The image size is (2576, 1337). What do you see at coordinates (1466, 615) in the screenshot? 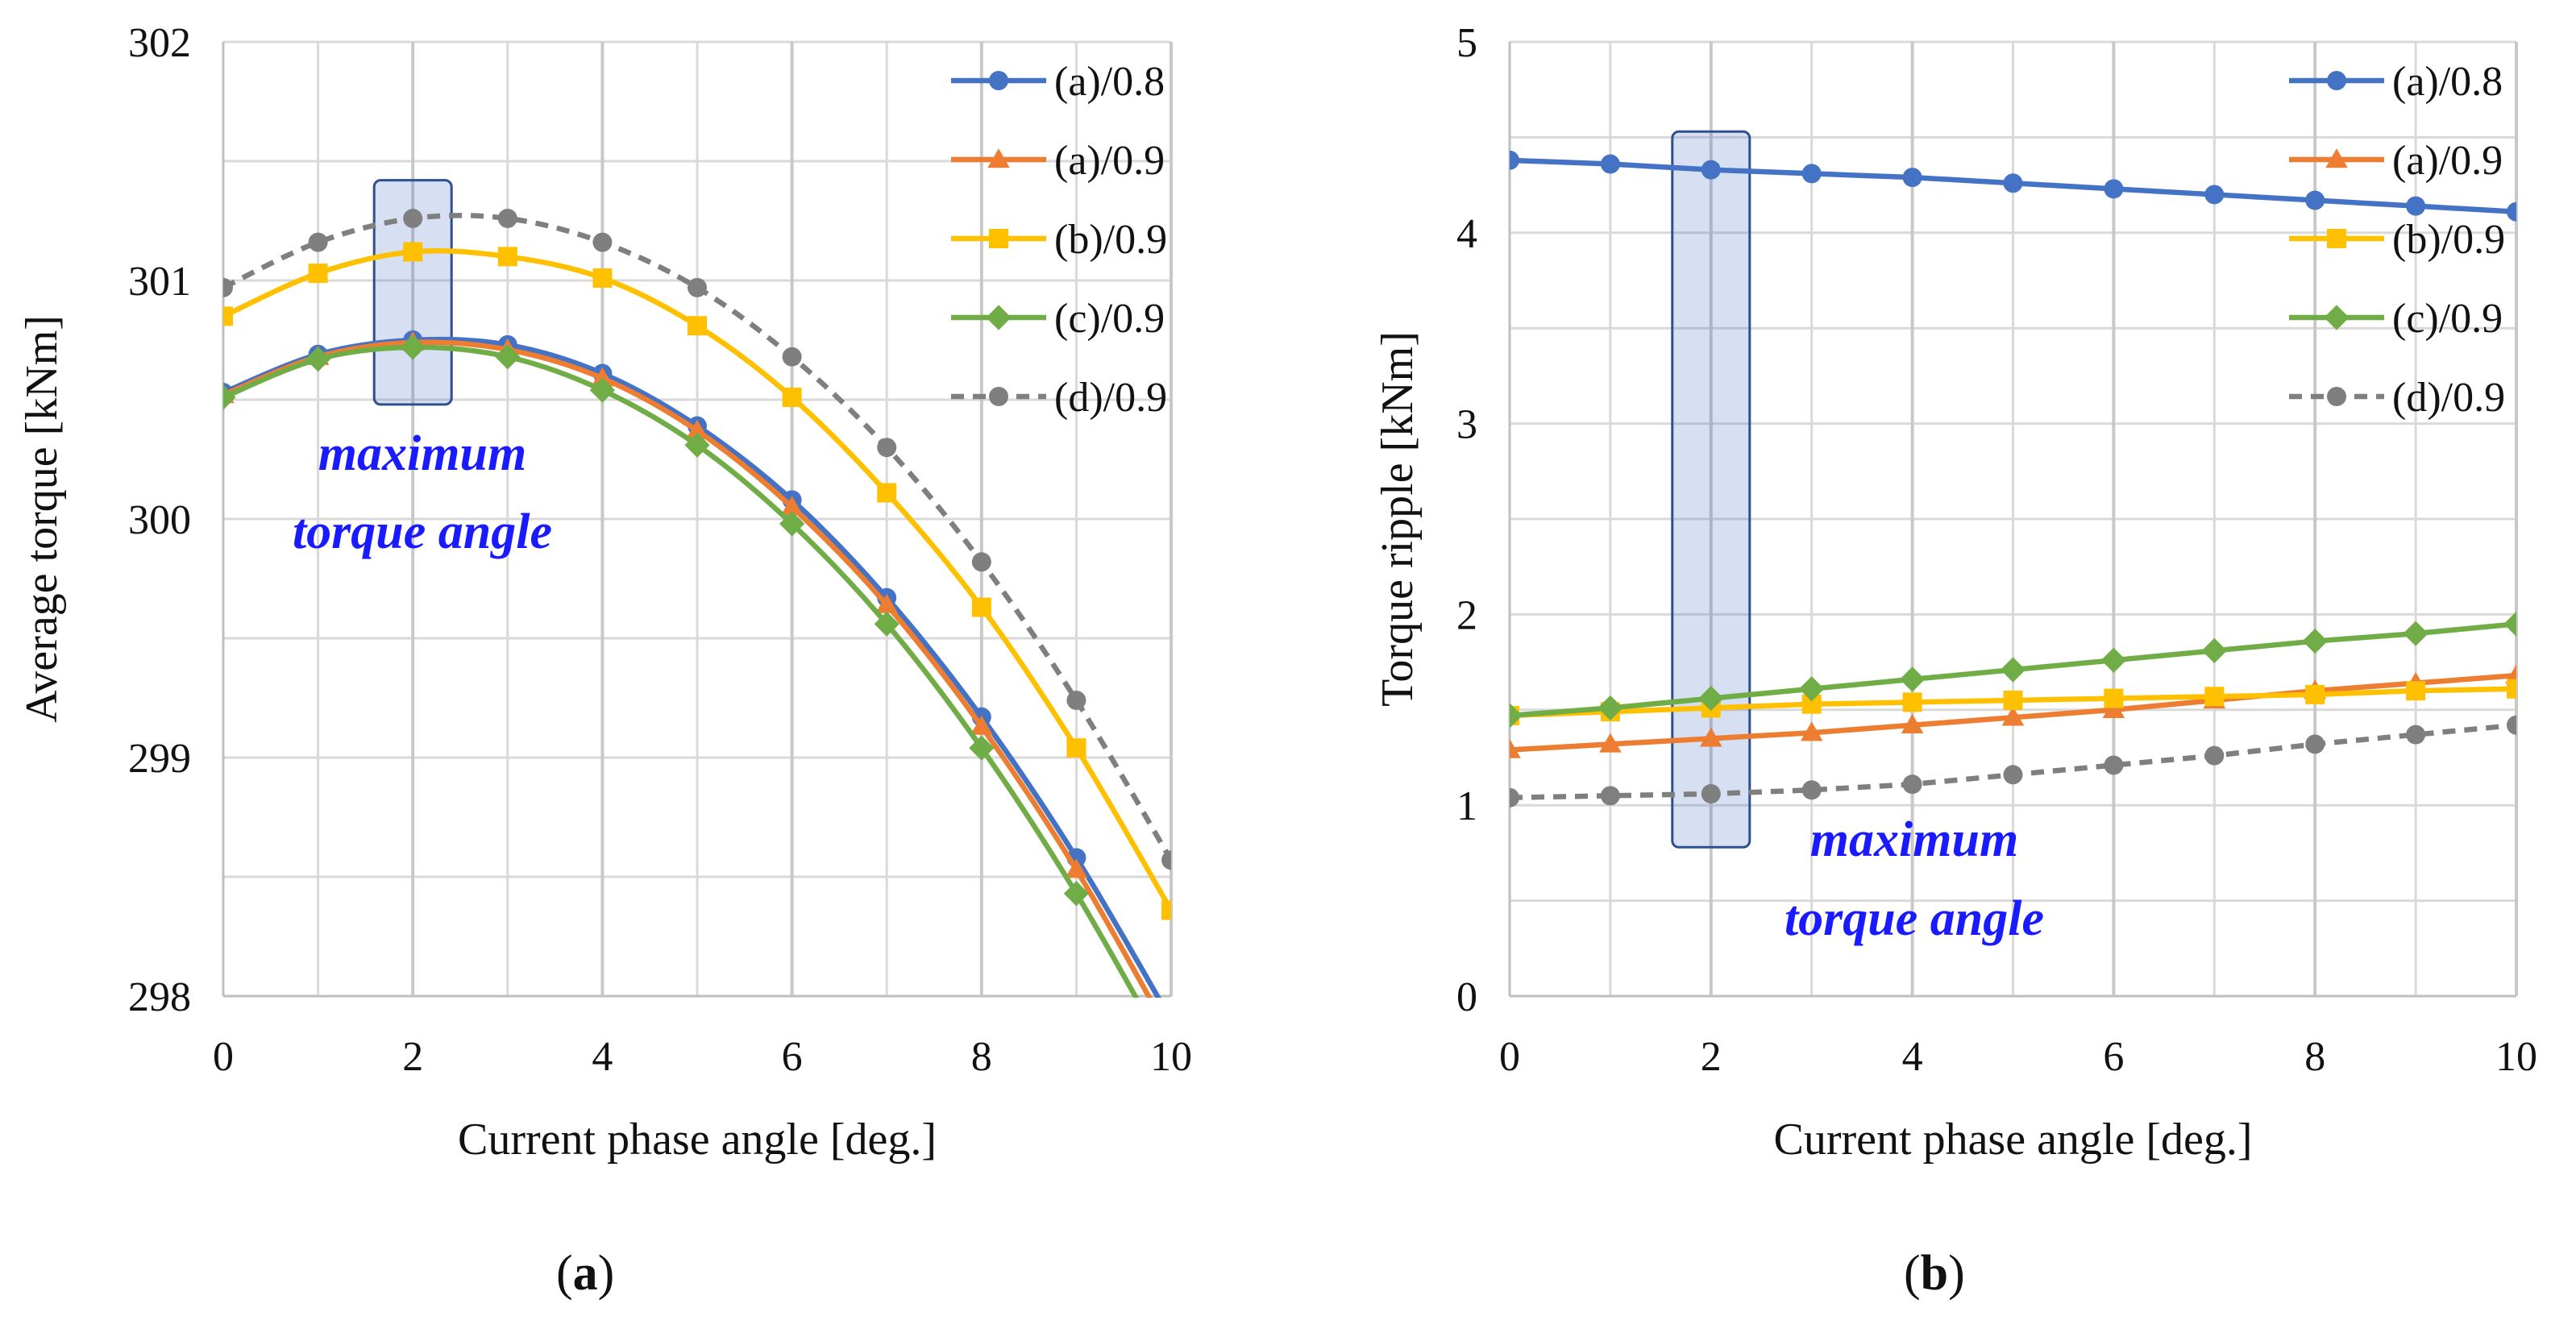
I see `y-tick-label: 2` at bounding box center [1466, 615].